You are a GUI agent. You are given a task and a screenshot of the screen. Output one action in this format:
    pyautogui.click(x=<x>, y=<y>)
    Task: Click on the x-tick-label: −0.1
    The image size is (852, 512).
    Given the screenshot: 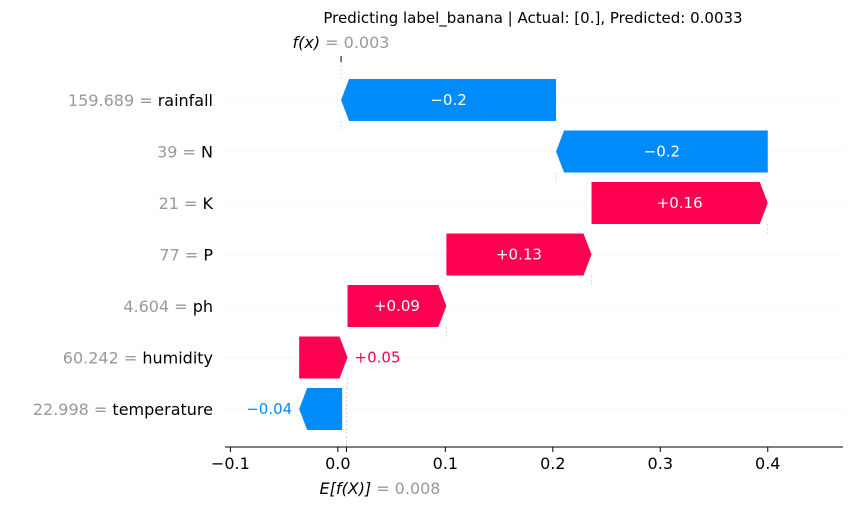 What is the action you would take?
    pyautogui.click(x=230, y=463)
    